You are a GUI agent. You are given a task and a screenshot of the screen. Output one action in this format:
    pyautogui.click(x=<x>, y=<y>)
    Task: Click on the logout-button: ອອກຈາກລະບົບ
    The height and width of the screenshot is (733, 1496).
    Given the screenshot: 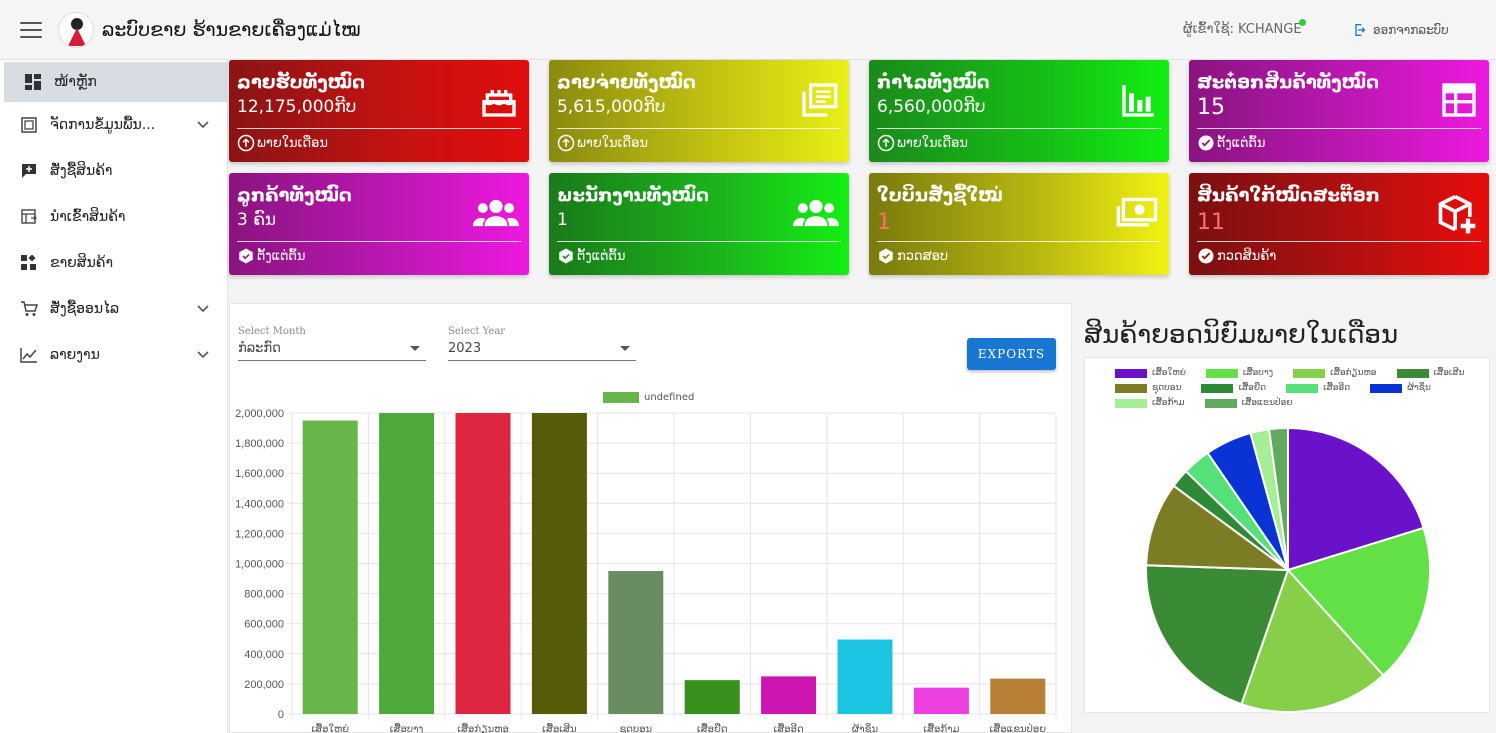 What is the action you would take?
    pyautogui.click(x=1400, y=30)
    